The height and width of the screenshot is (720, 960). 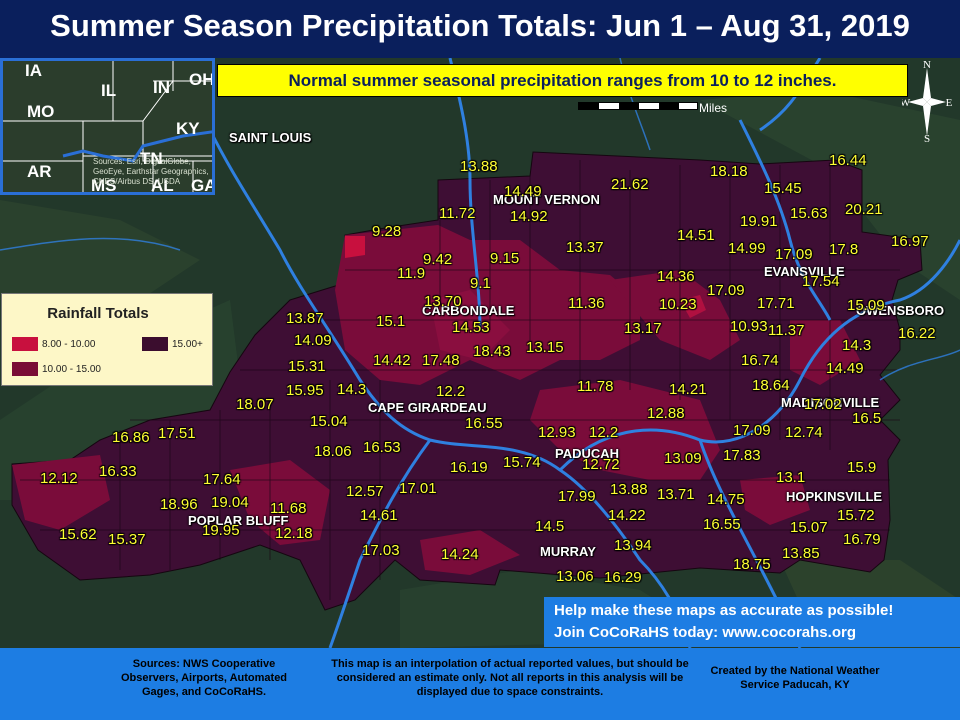 What do you see at coordinates (179, 504) in the screenshot?
I see `rainfall-value: 18.96` at bounding box center [179, 504].